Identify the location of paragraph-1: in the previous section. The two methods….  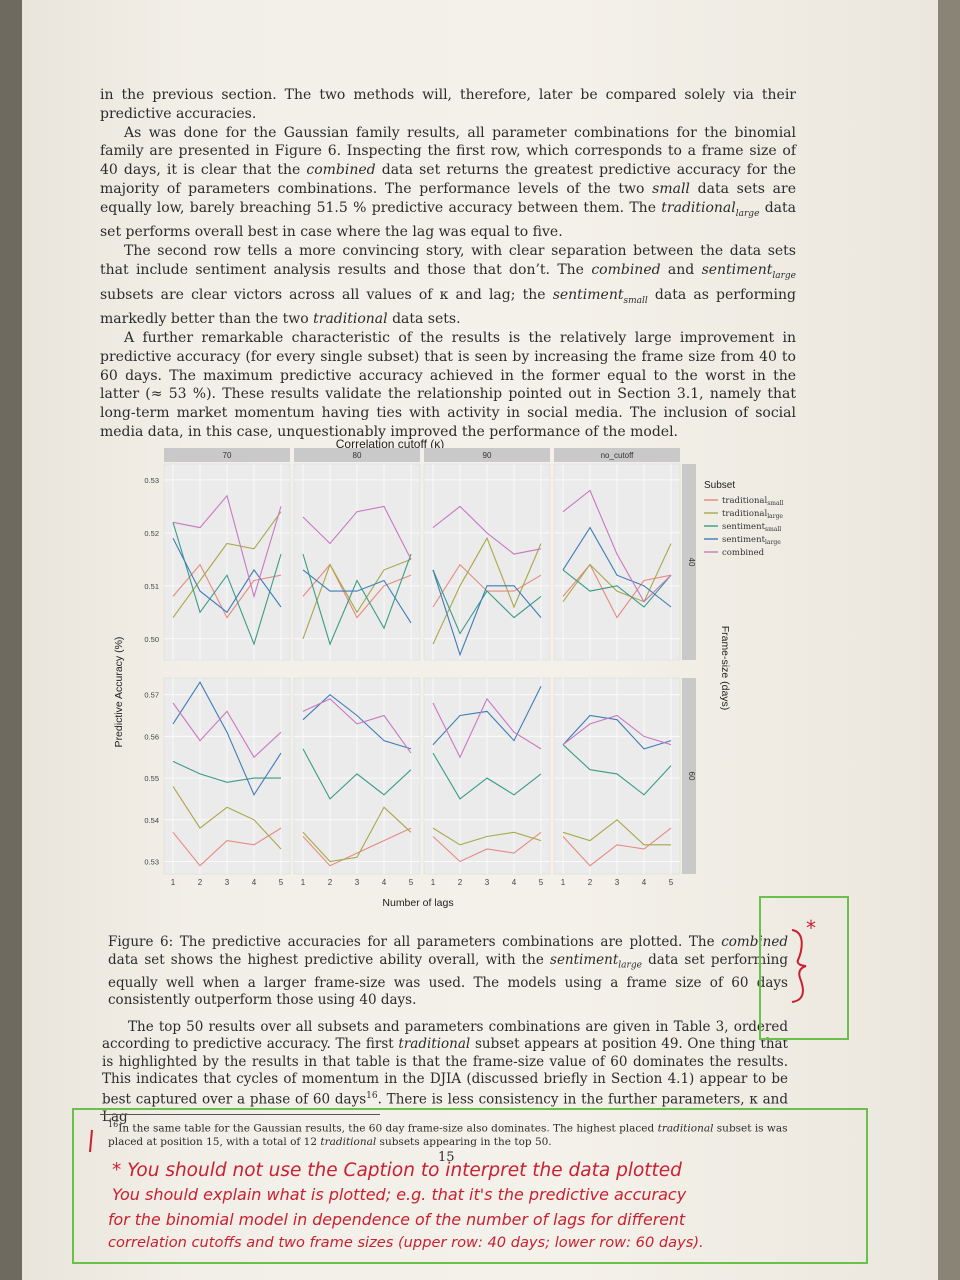
(448, 104).